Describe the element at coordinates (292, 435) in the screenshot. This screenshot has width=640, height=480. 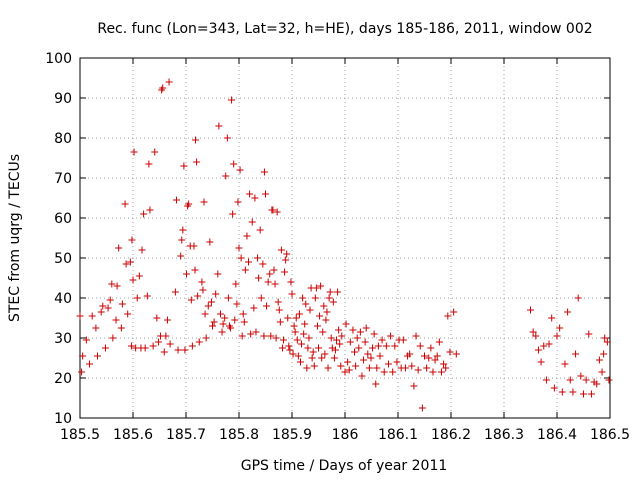
I see `x-tick-label: 185.9` at that location.